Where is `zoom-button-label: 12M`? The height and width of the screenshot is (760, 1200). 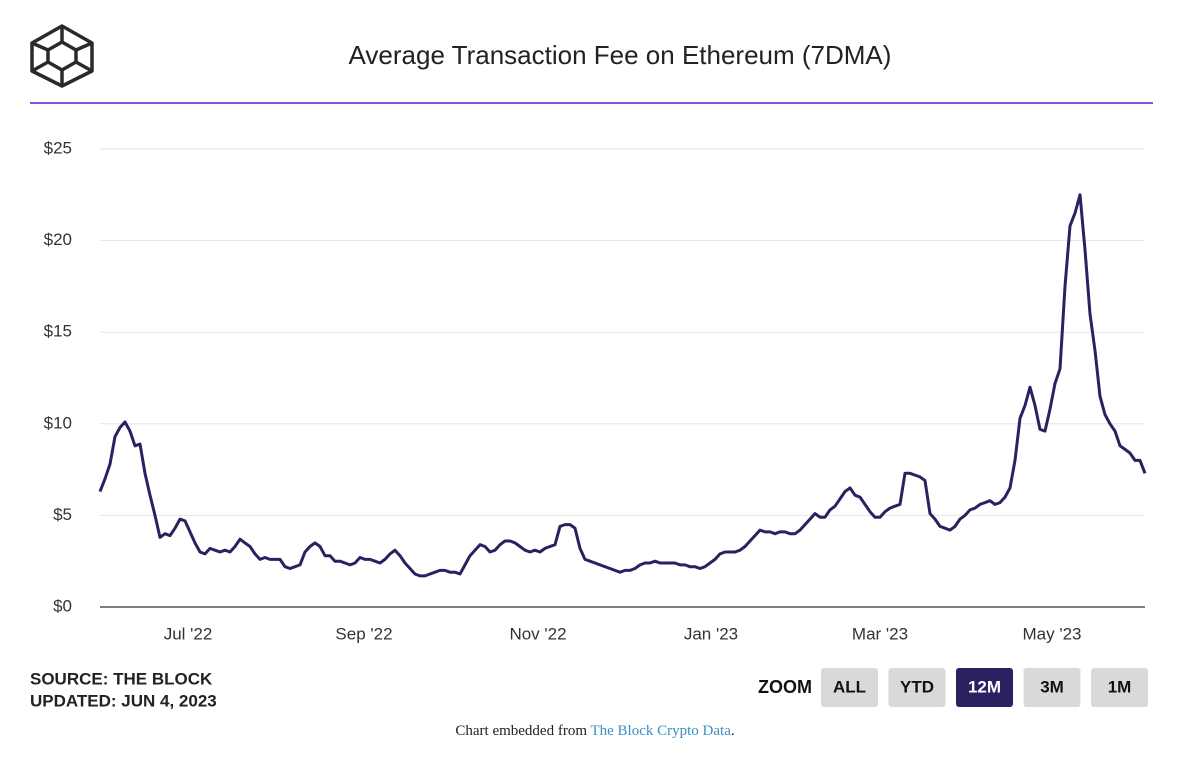
zoom-button-label: 12M is located at coordinates (984, 686).